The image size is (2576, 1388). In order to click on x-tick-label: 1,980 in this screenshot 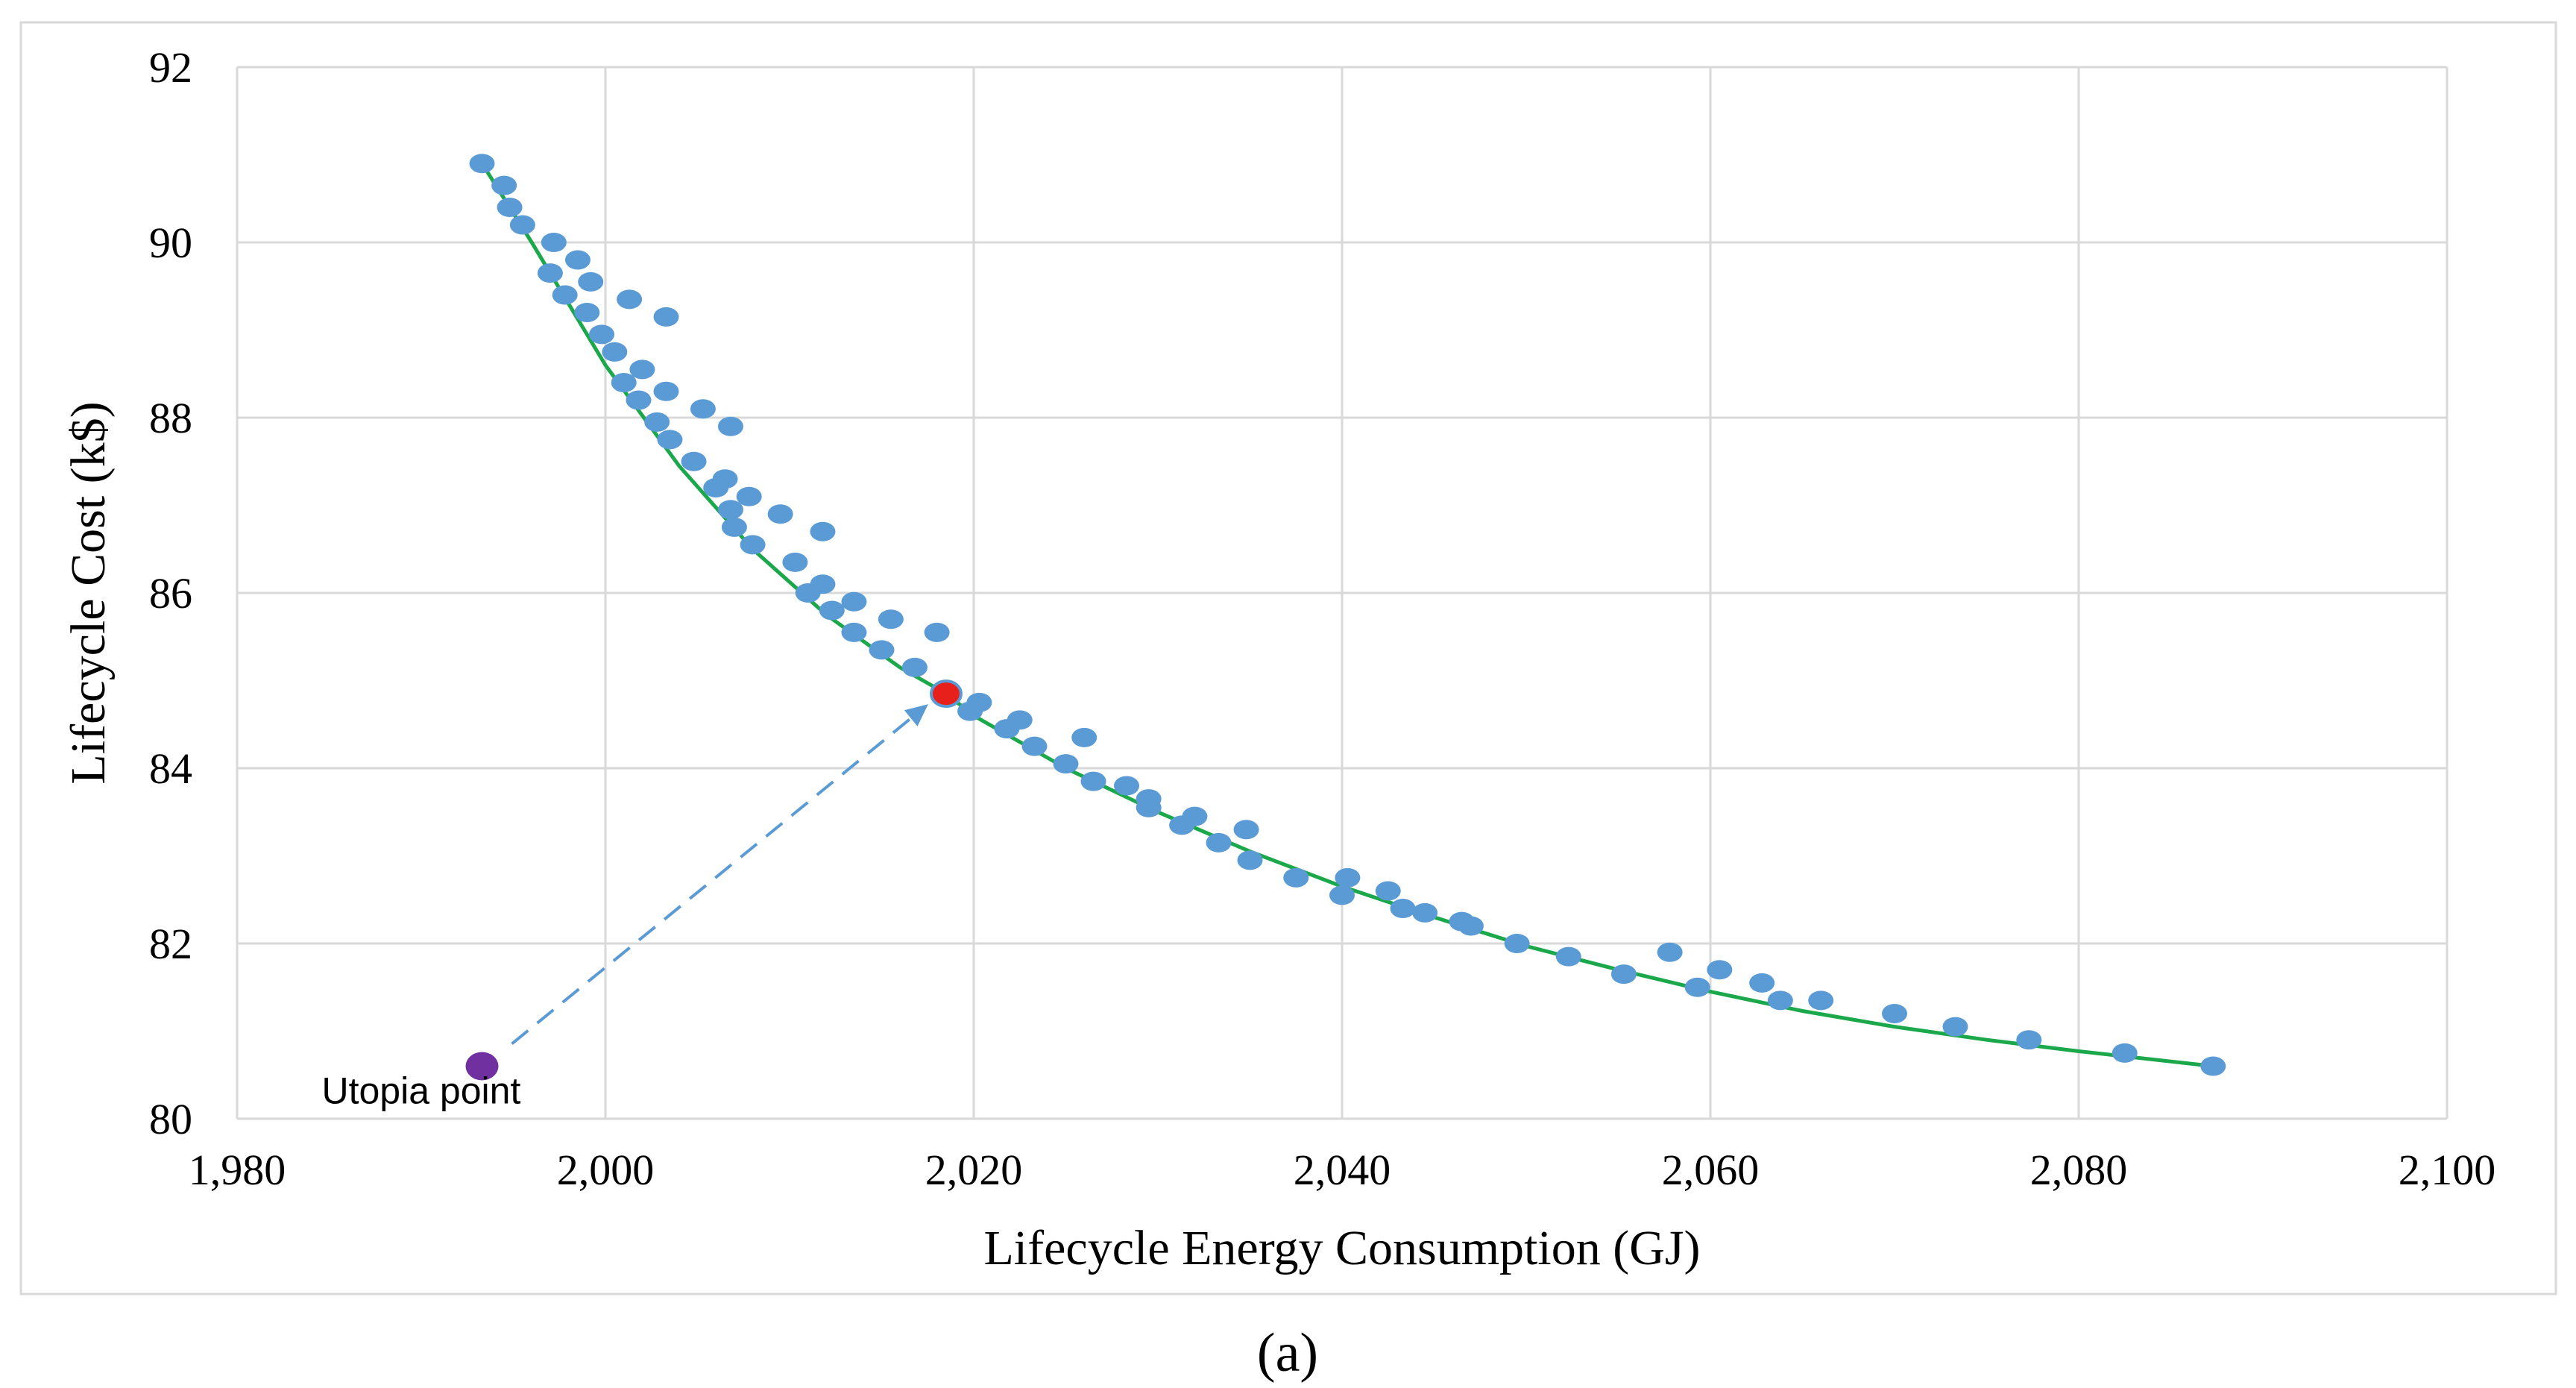, I will do `click(238, 1170)`.